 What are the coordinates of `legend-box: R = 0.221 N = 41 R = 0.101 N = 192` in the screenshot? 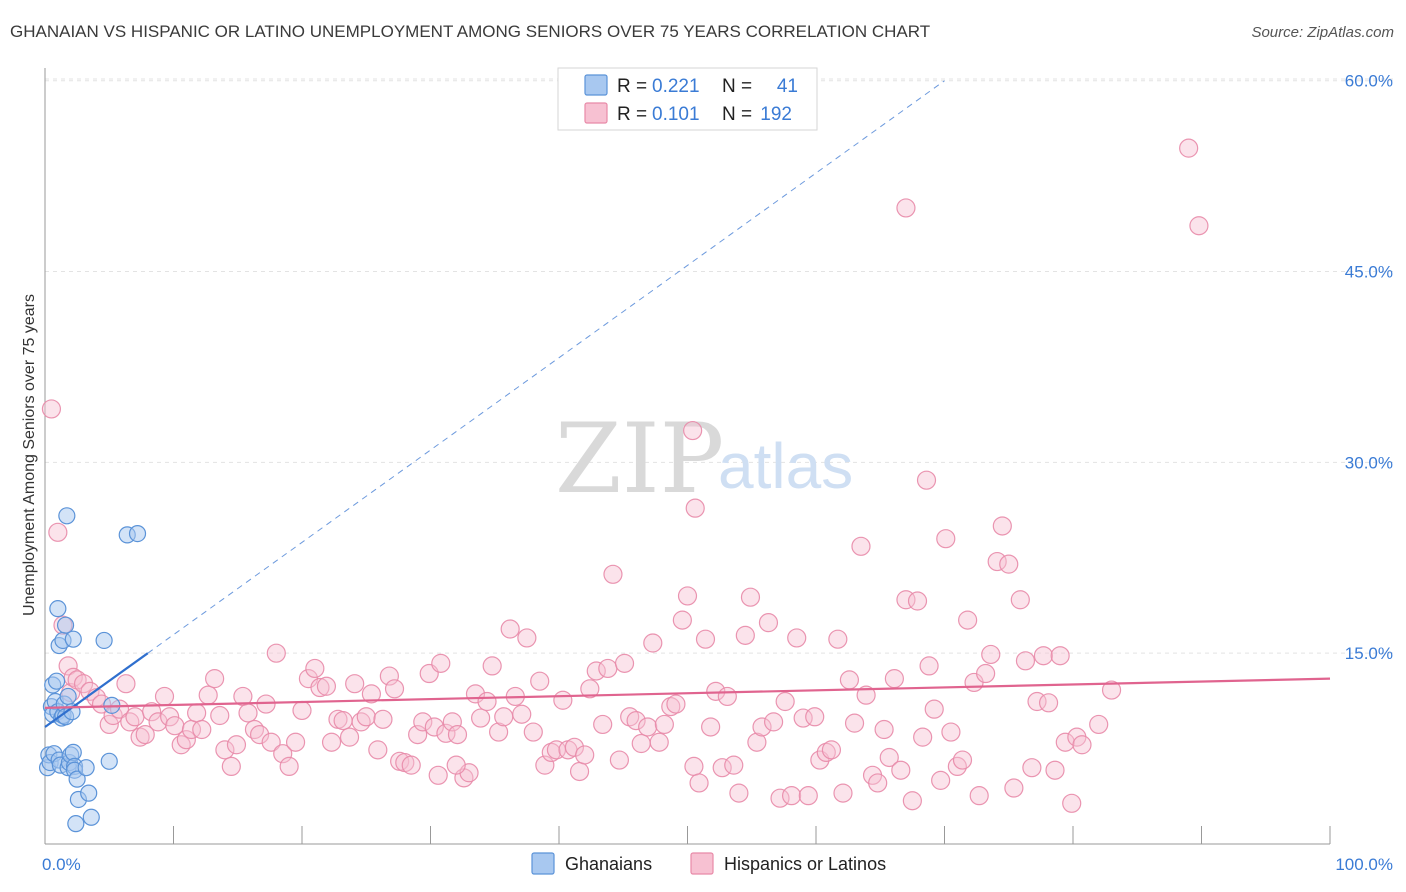 It's located at (687, 99).